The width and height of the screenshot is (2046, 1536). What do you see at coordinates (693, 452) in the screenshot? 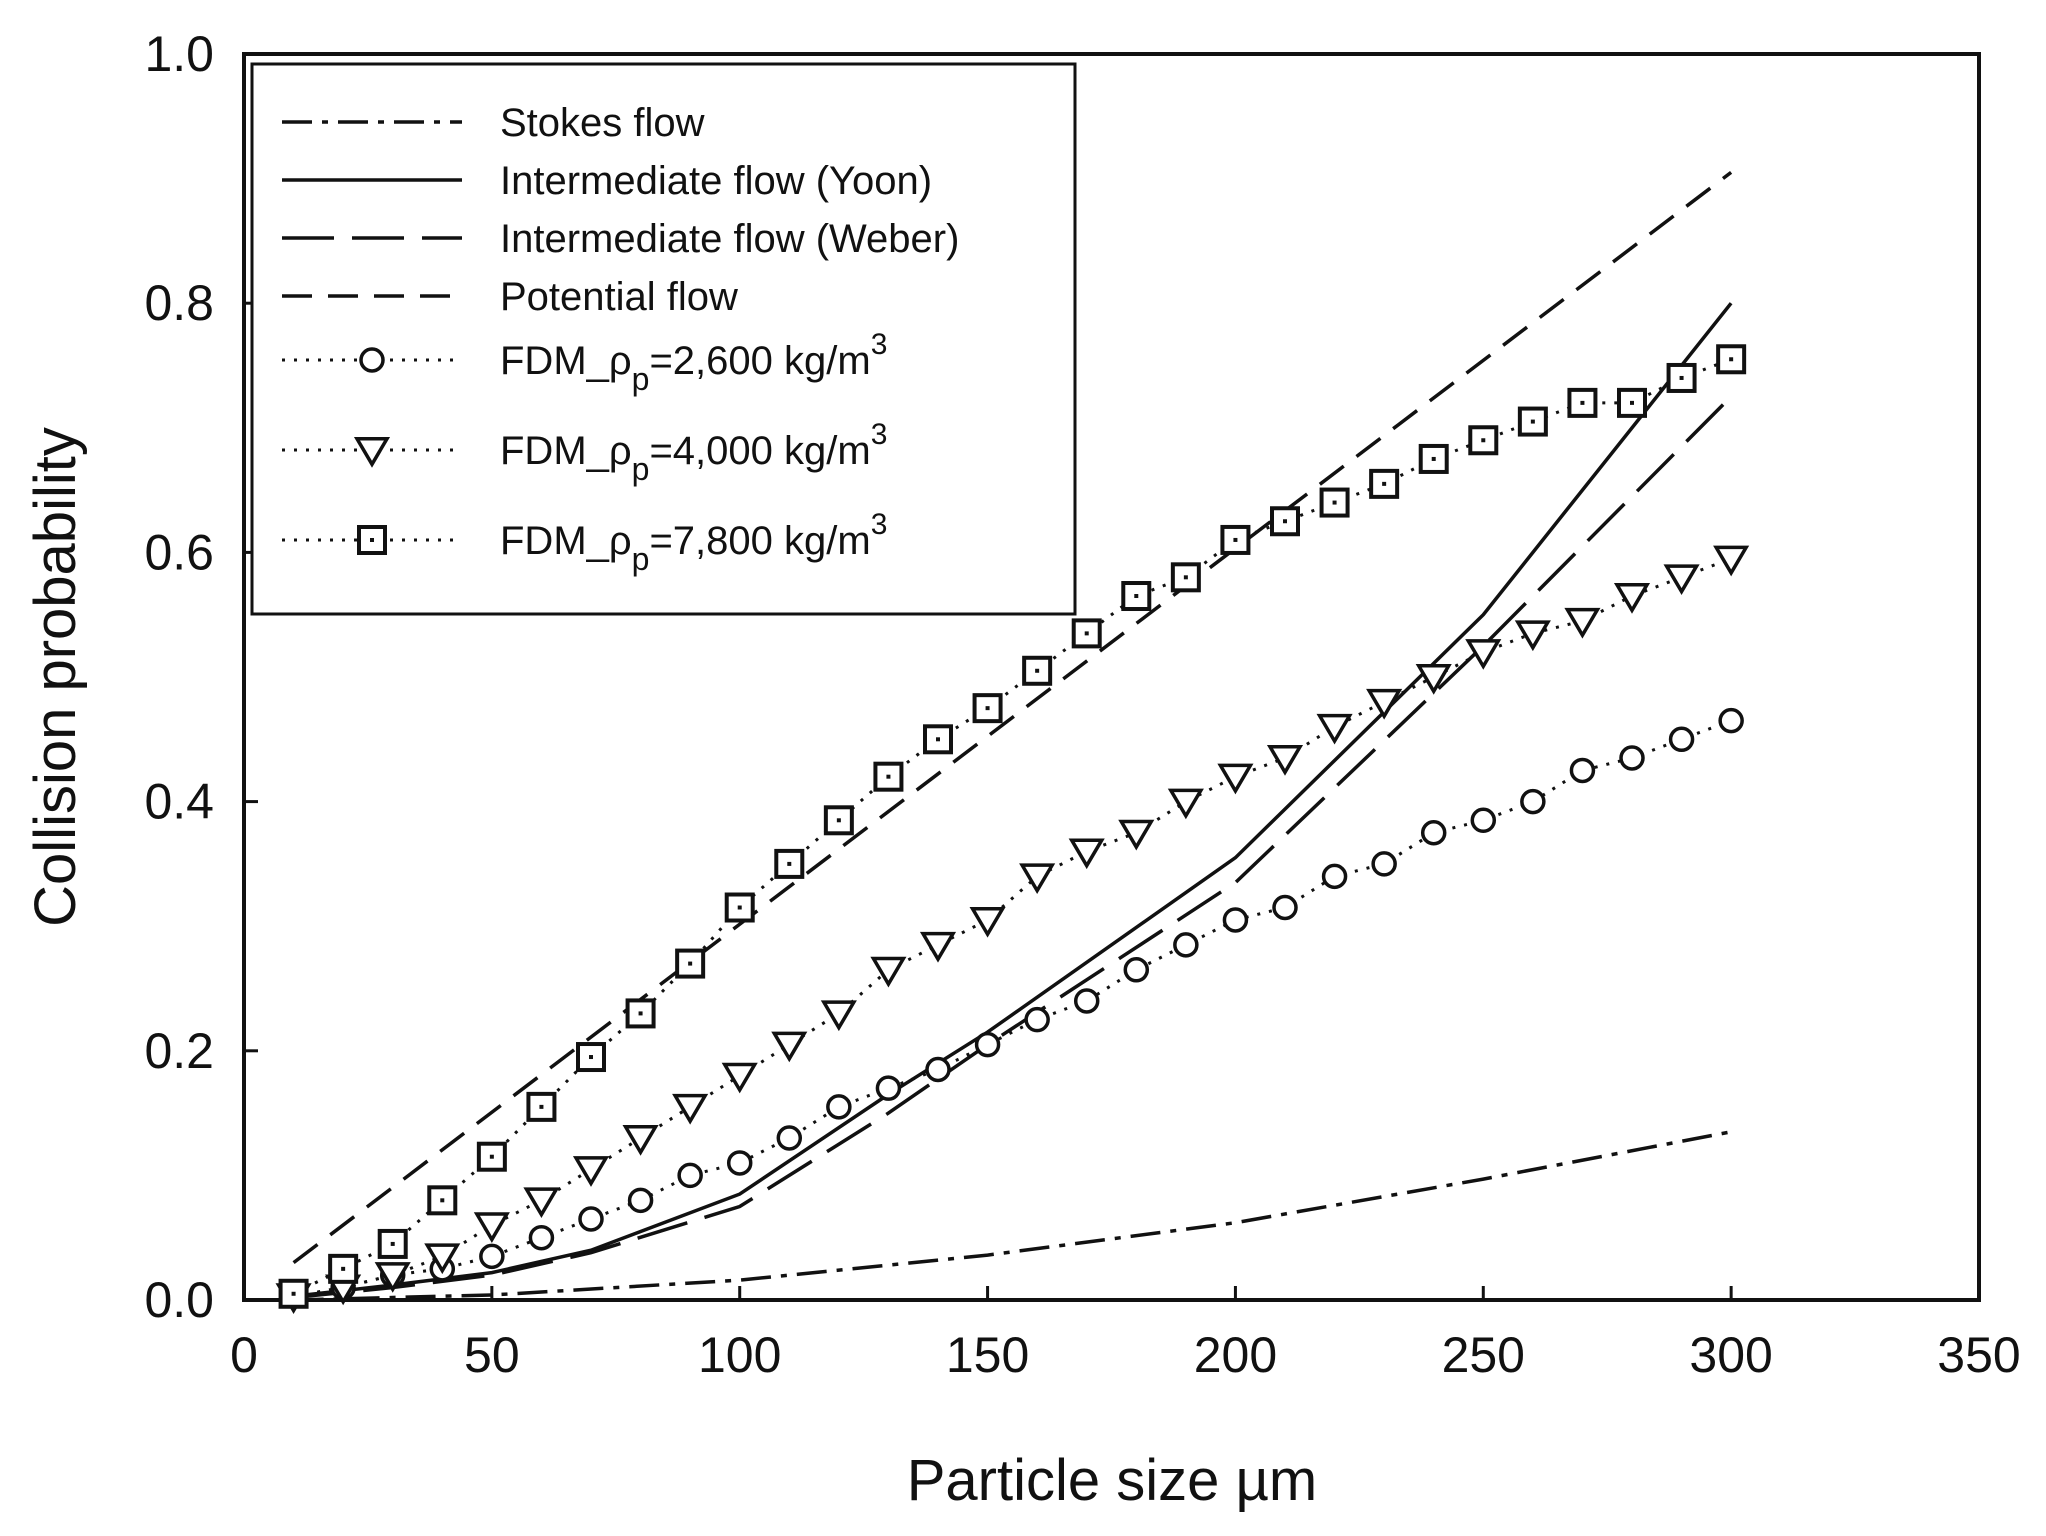
I see `legend-label: FDM_ρp=4,000 kg/m3` at bounding box center [693, 452].